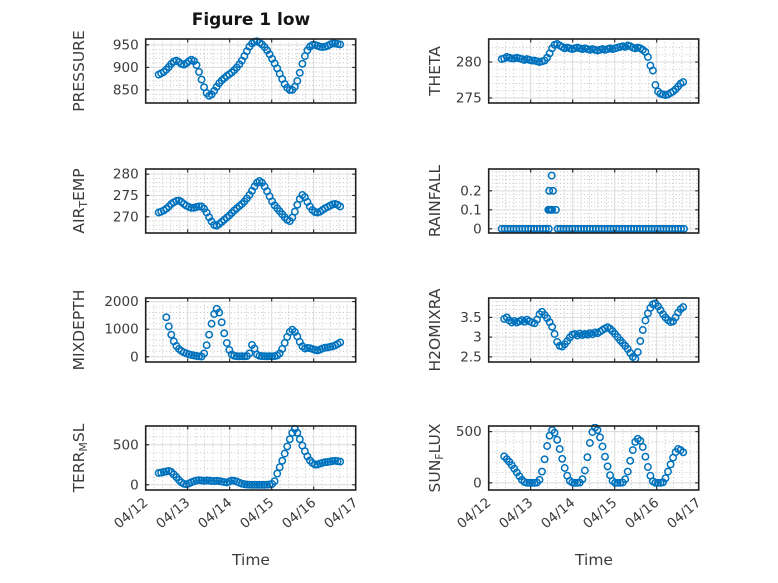  I want to click on y-tick-label: 280, so click(469, 63).